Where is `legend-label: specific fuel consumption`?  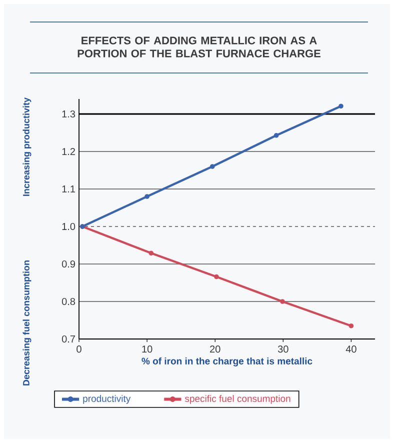
legend-label: specific fuel consumption is located at coordinates (237, 399).